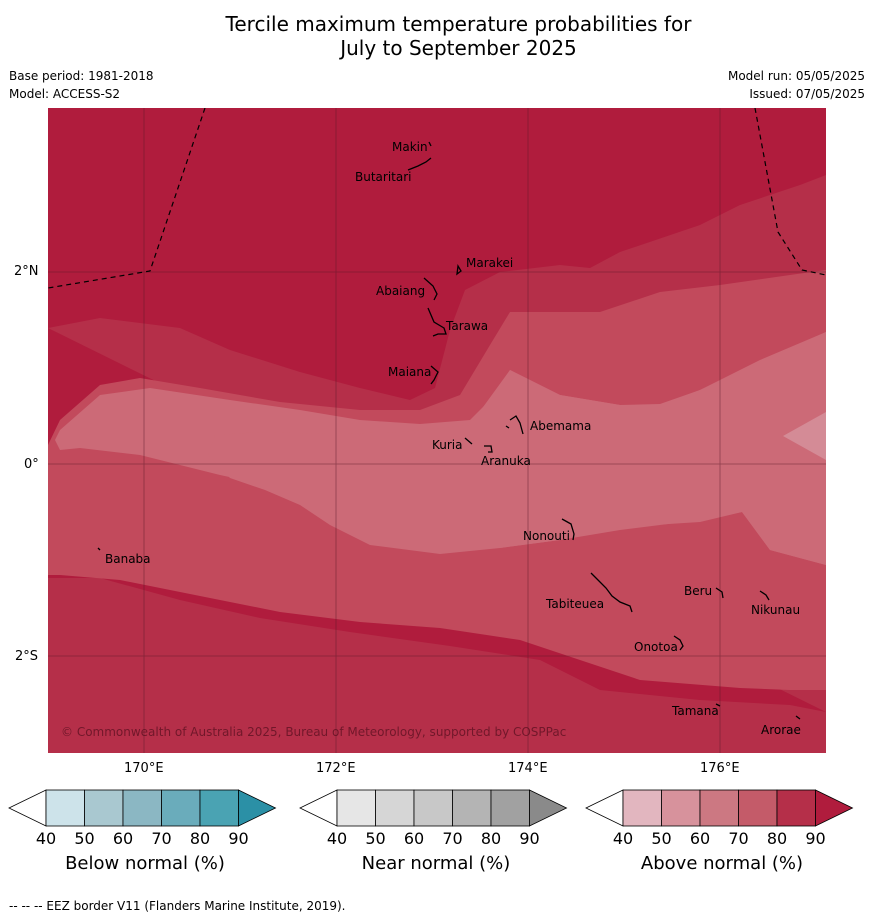  What do you see at coordinates (568, 529) in the screenshot?
I see `nonouti-island` at bounding box center [568, 529].